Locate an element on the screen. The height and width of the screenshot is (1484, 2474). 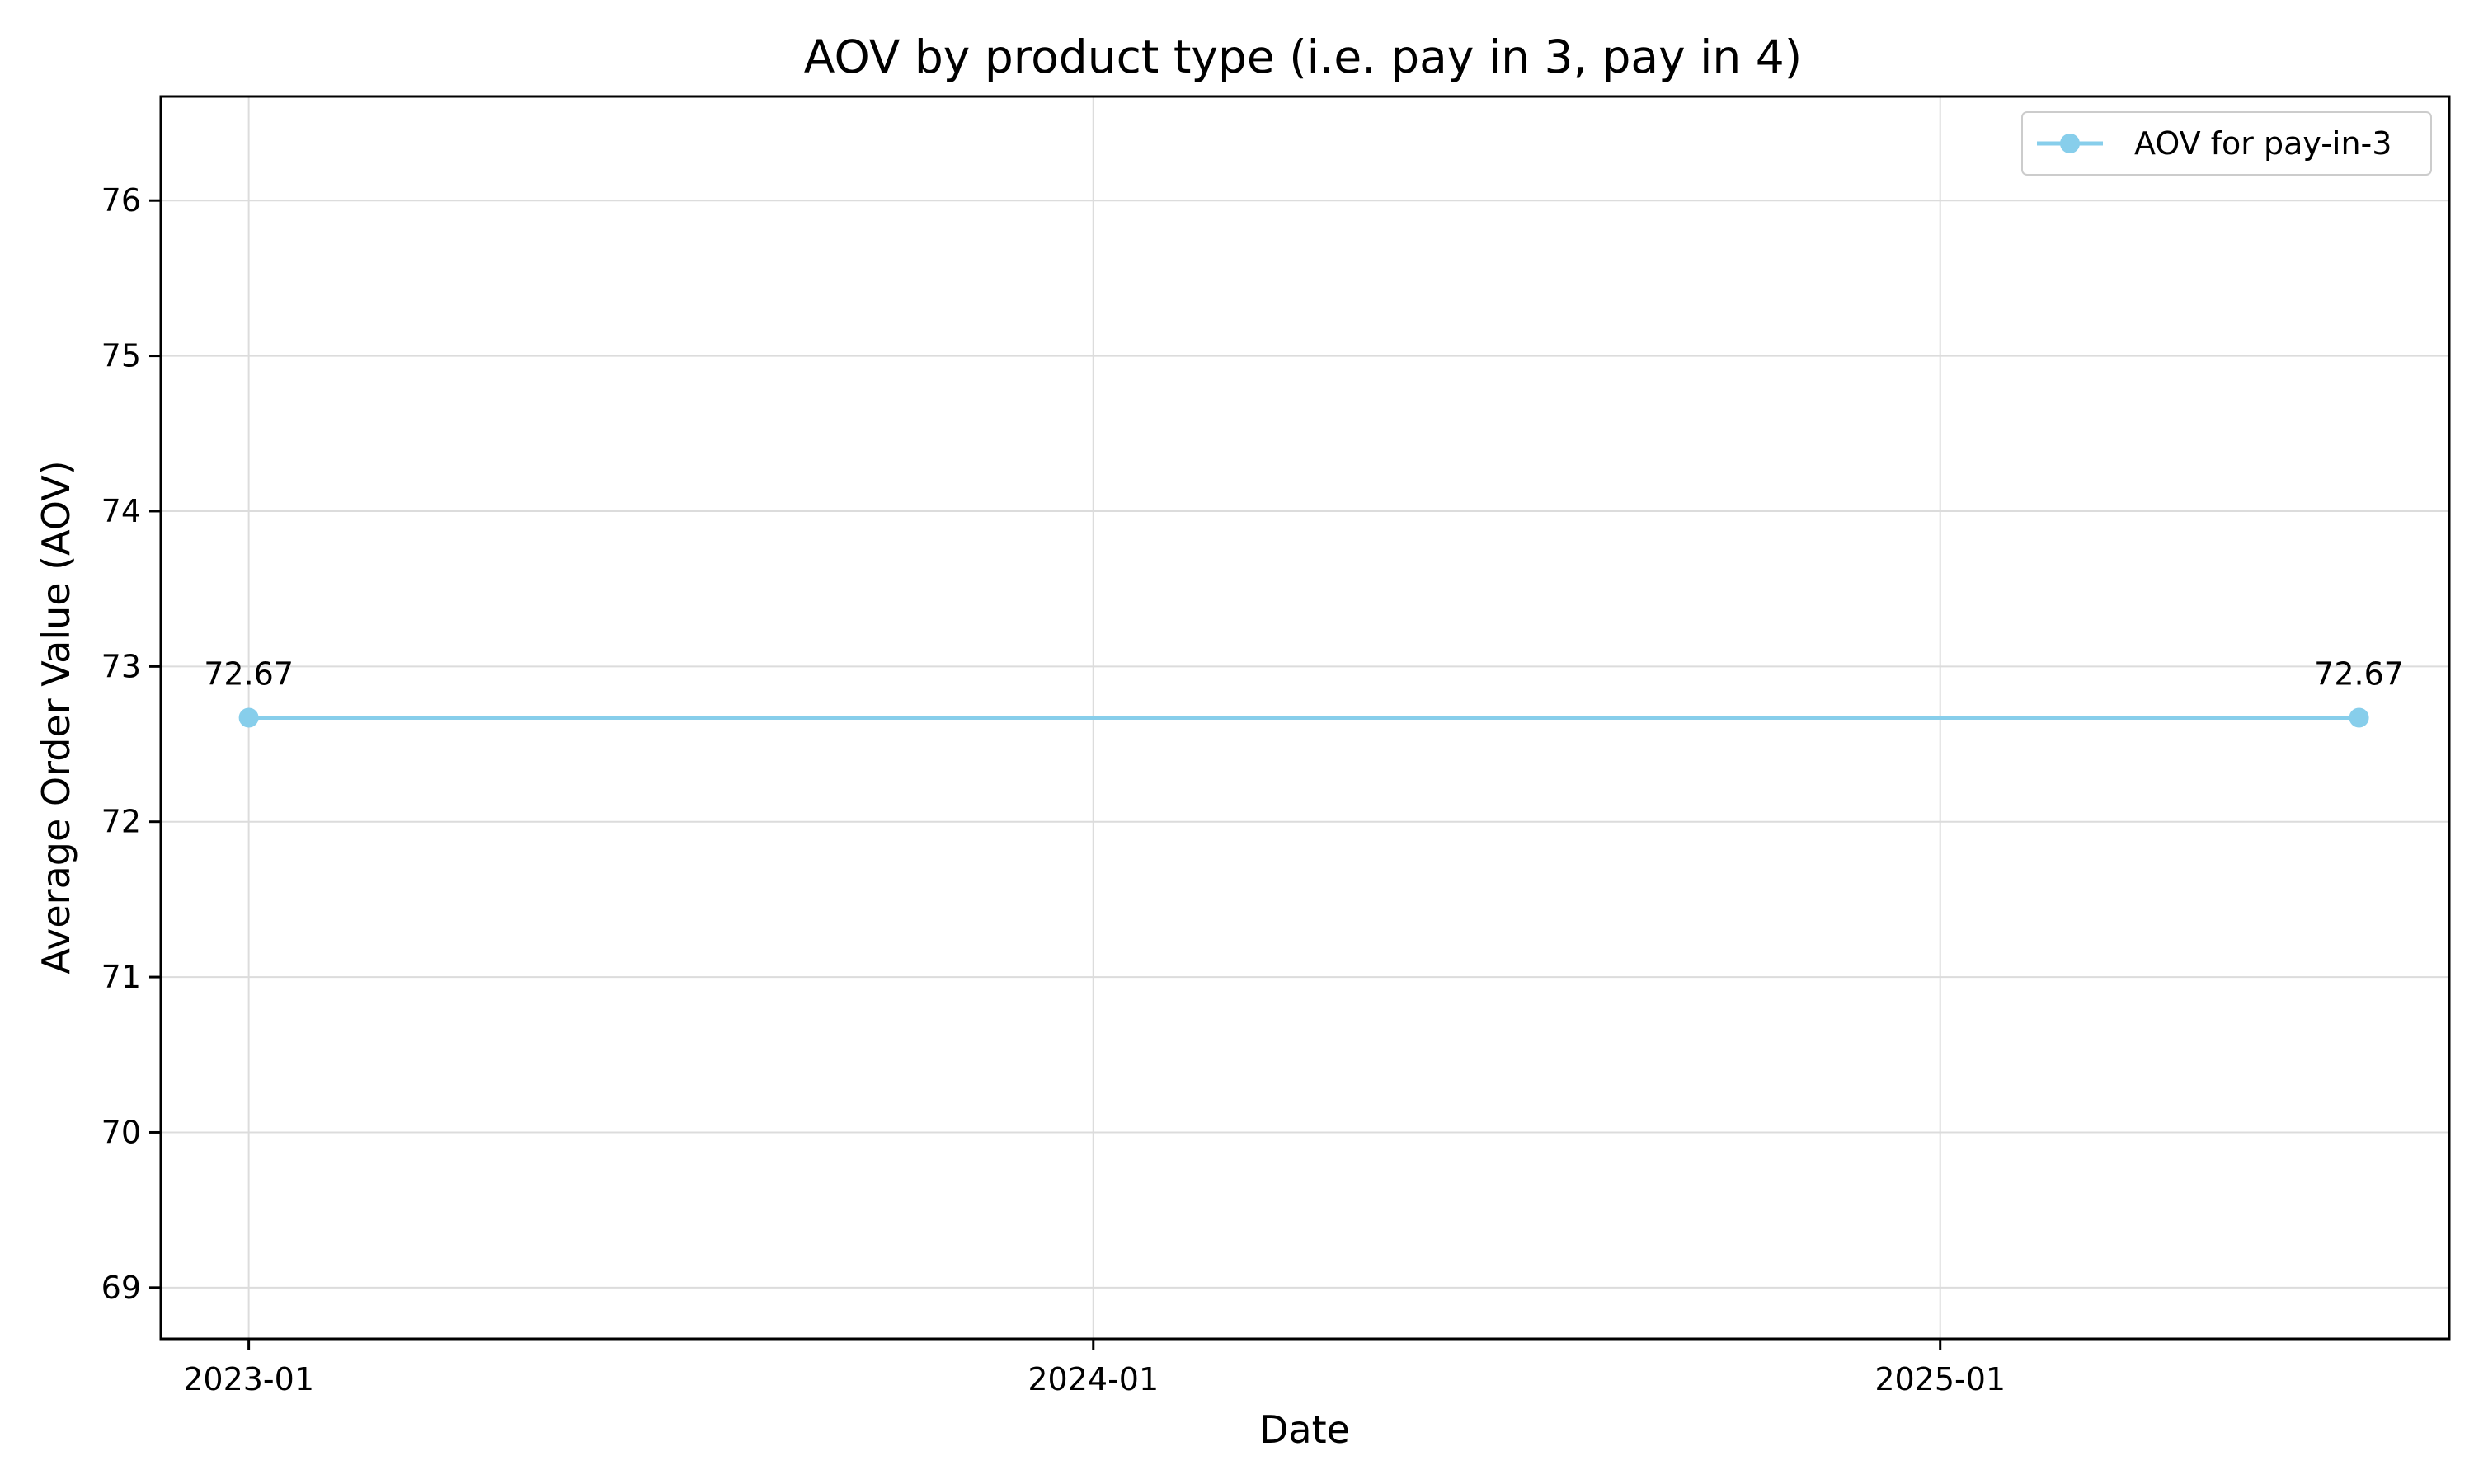
legend: AOV for pay-in-3 is located at coordinates (2226, 143).